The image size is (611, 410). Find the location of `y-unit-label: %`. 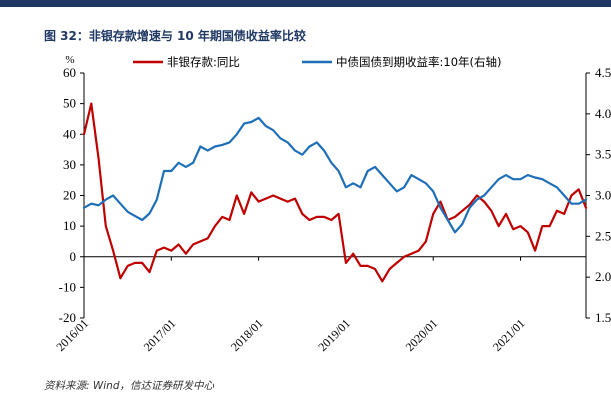

y-unit-label: % is located at coordinates (69, 60).